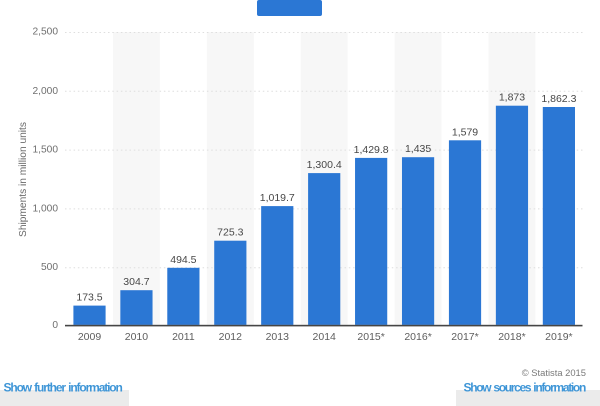 Image resolution: width=600 pixels, height=406 pixels. Describe the element at coordinates (230, 233) in the screenshot. I see `svg-text: 725.3` at that location.